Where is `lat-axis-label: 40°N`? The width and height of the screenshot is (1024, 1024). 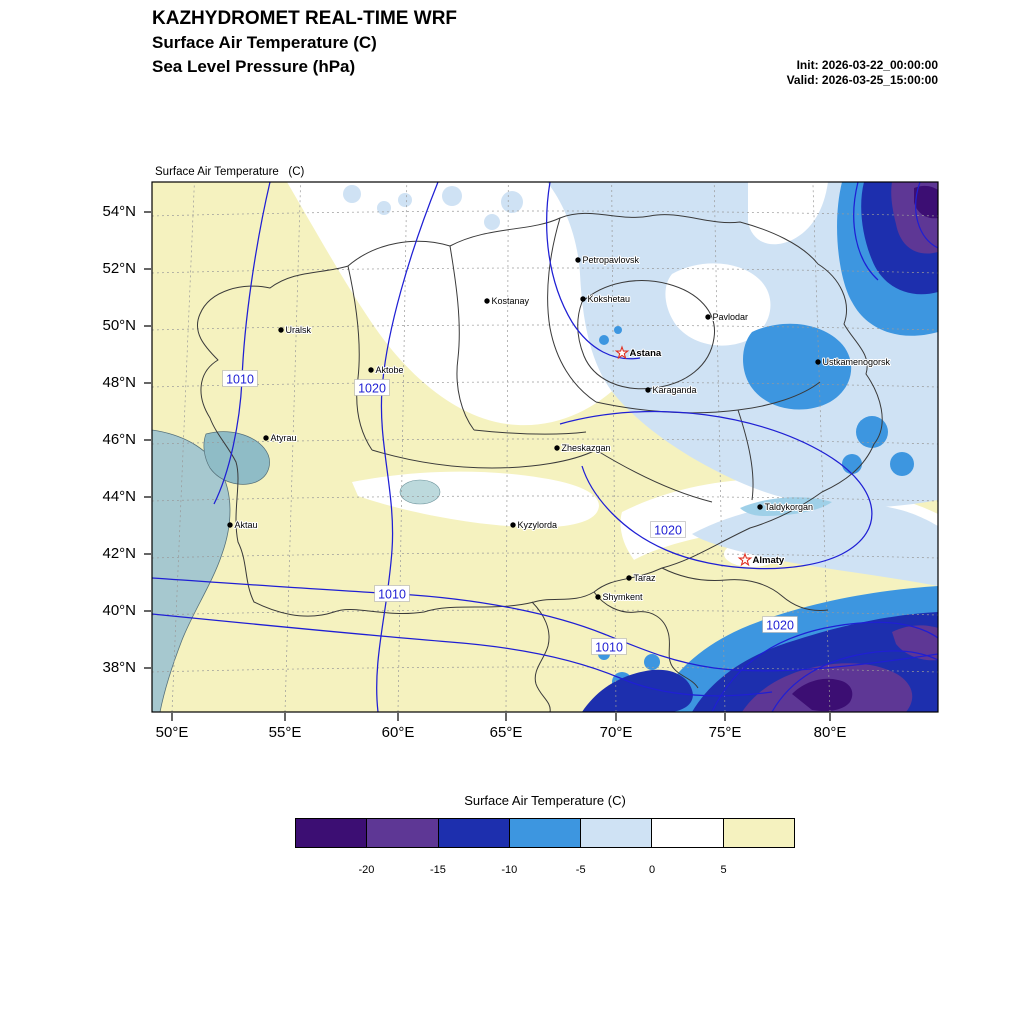 lat-axis-label: 40°N is located at coordinates (119, 610).